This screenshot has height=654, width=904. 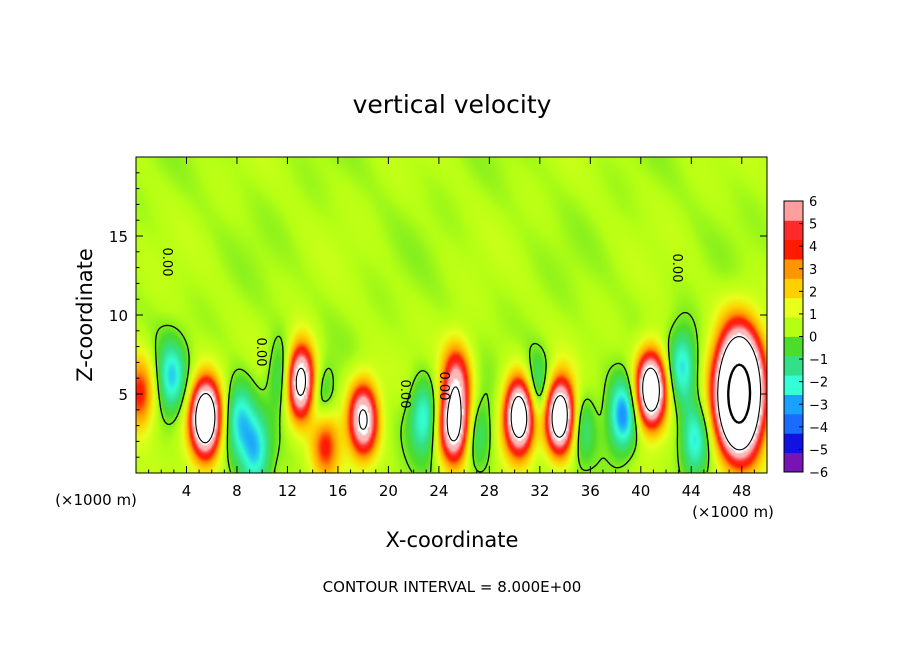 What do you see at coordinates (489, 491) in the screenshot?
I see `x-tick-label: 28` at bounding box center [489, 491].